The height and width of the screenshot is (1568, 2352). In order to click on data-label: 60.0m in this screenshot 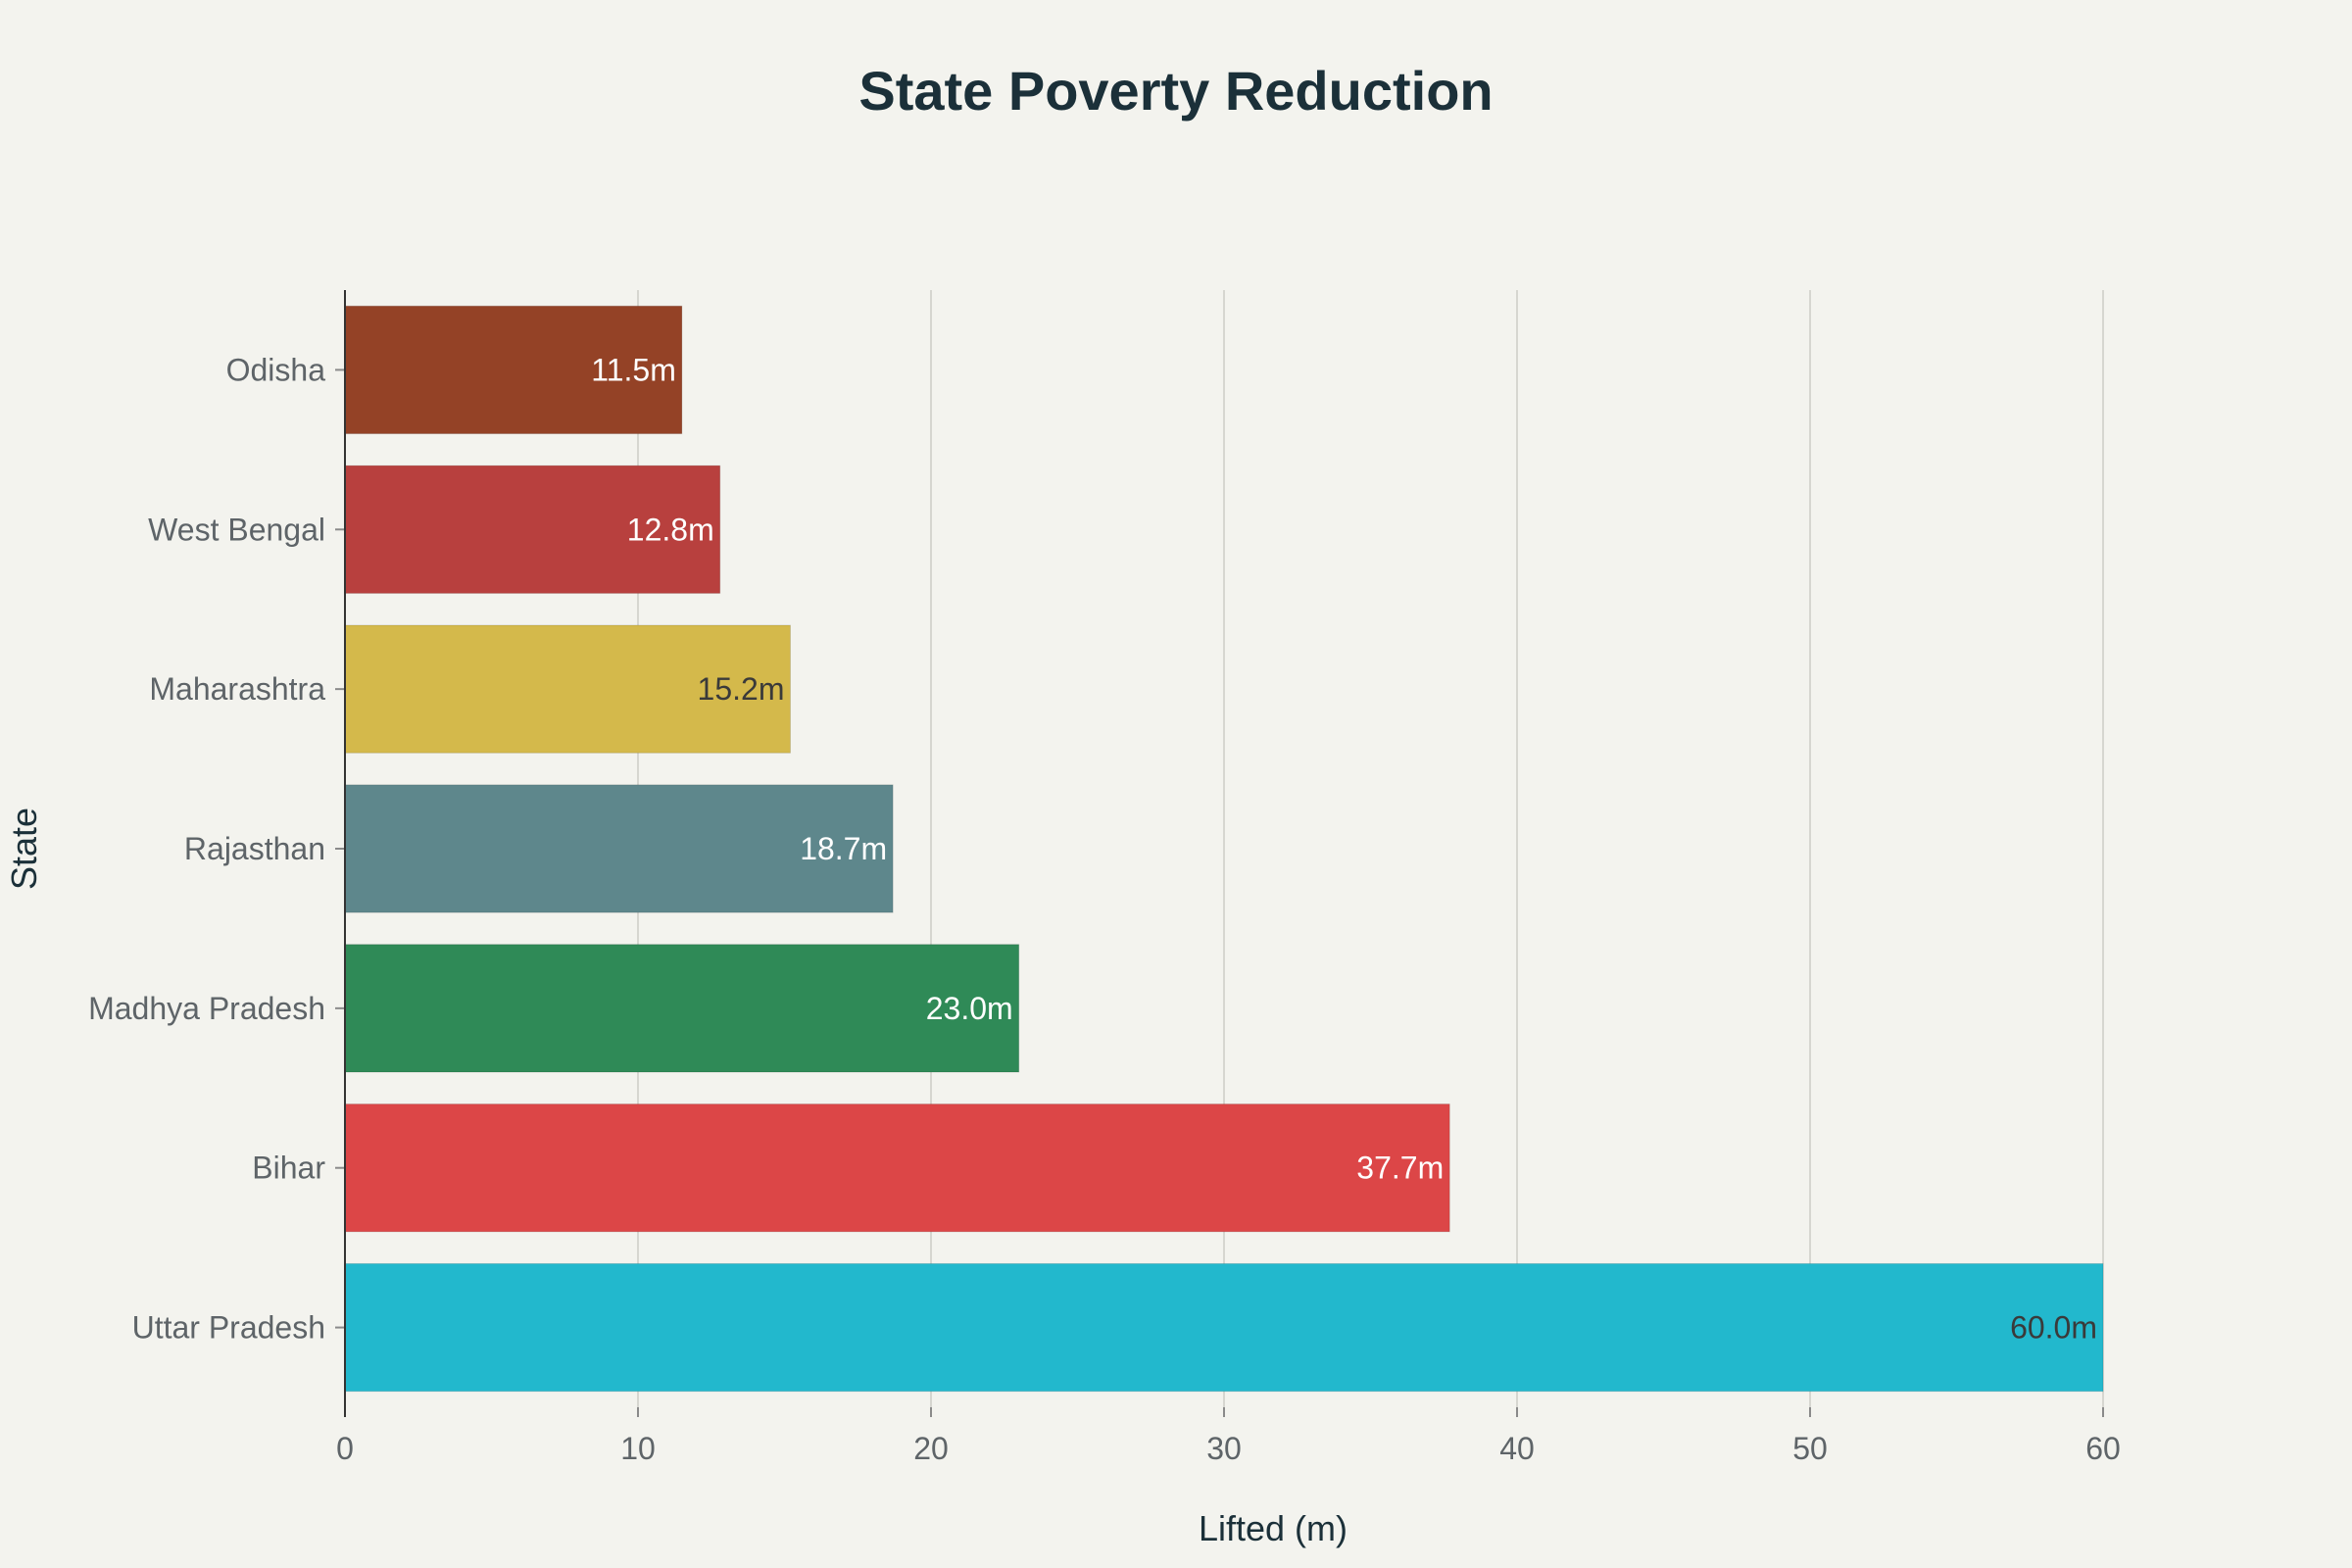, I will do `click(2053, 1328)`.